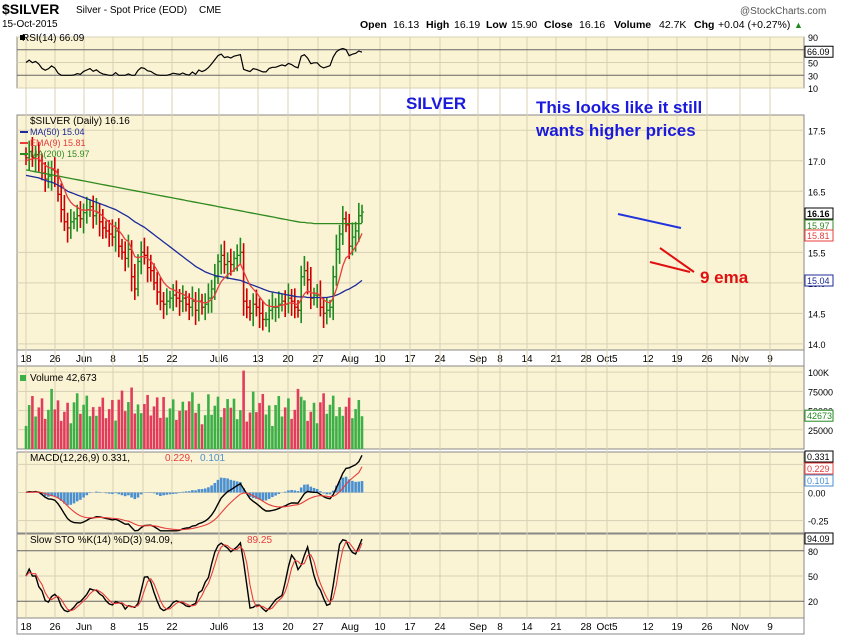 This screenshot has width=852, height=640. Describe the element at coordinates (813, 38) in the screenshot. I see `rsi-tick-label: 90` at that location.